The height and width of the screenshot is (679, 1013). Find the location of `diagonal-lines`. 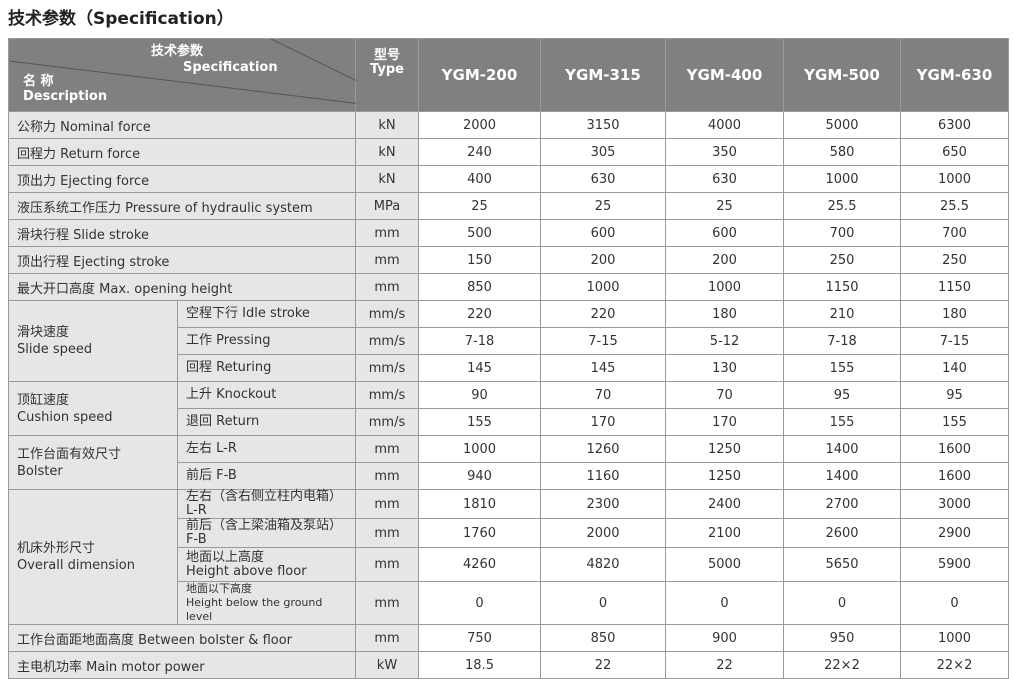

diagonal-lines is located at coordinates (182, 71).